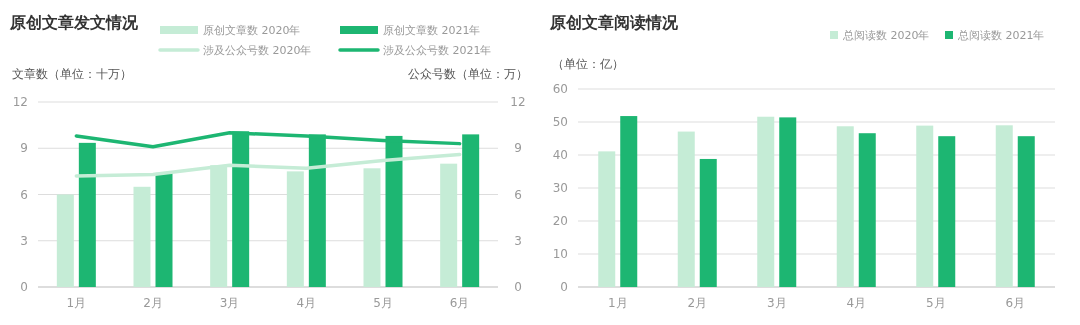 This screenshot has height=325, width=1080. Describe the element at coordinates (560, 188) in the screenshot. I see `y-tick-label: 30` at that location.